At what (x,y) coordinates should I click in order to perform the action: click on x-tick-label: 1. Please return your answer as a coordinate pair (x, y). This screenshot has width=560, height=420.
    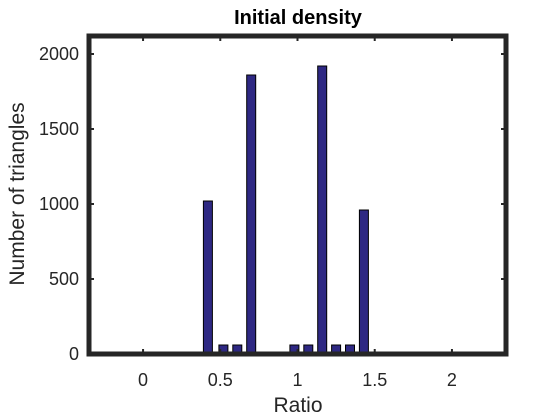
    Looking at the image, I should click on (297, 380).